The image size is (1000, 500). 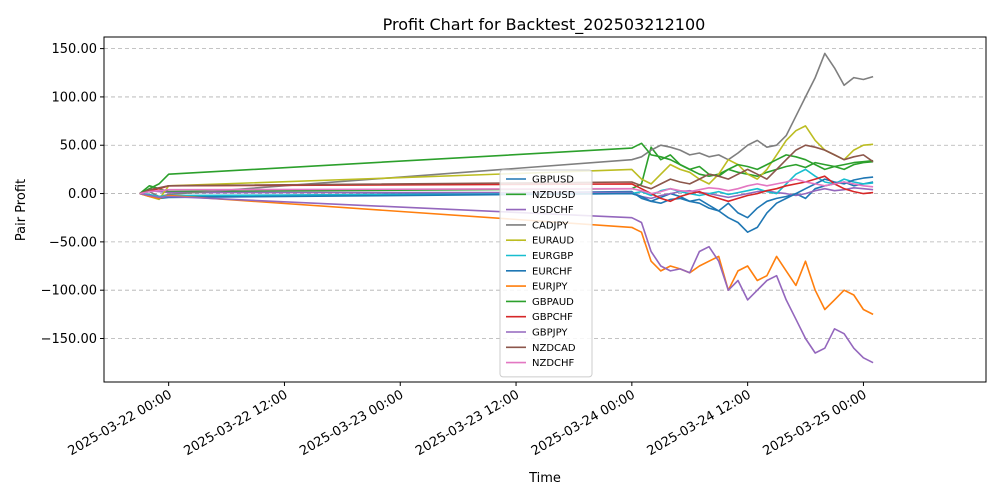 I want to click on series-line-gbpchf, so click(x=506, y=189).